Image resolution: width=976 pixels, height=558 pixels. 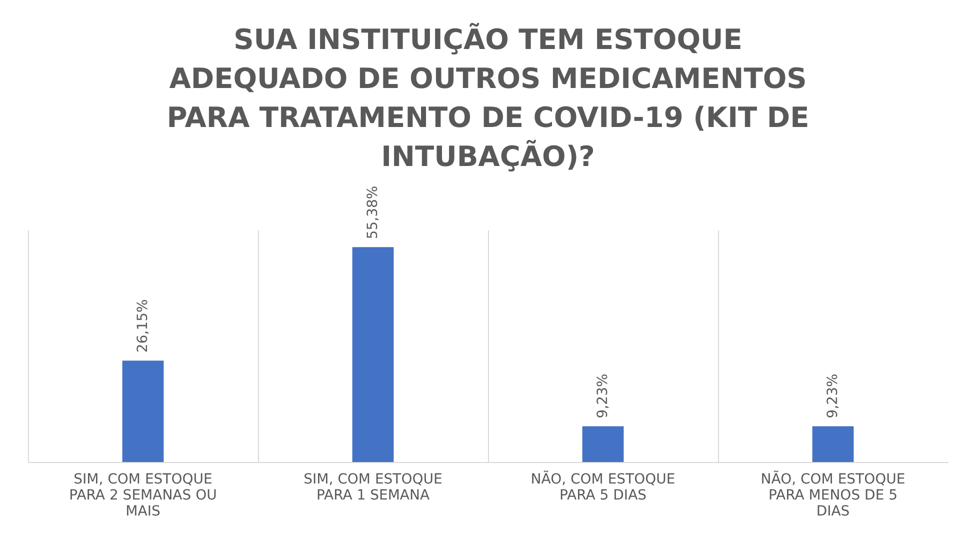 I want to click on x-tick-label: NÃO, COM ESTOQUE PARA 5 DIAS, so click(x=603, y=487).